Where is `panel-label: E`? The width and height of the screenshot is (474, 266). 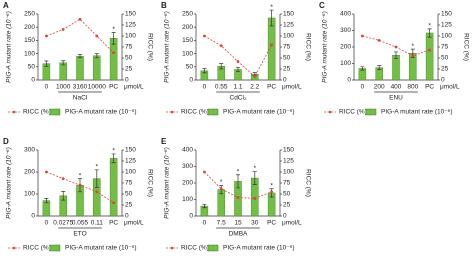 panel-label: E is located at coordinates (164, 141).